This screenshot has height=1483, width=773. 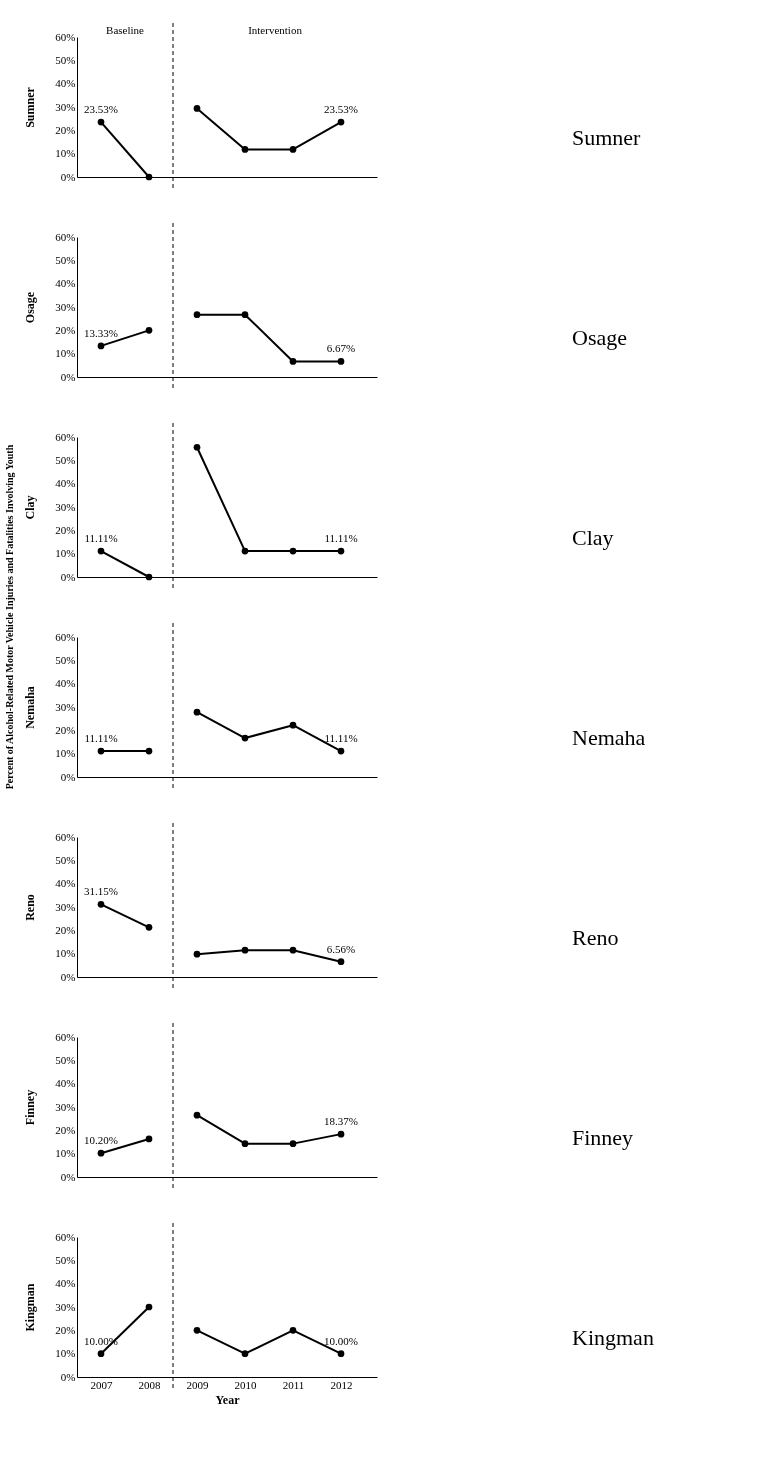 What do you see at coordinates (30, 1107) in the screenshot?
I see `y-axis-title: Finney` at bounding box center [30, 1107].